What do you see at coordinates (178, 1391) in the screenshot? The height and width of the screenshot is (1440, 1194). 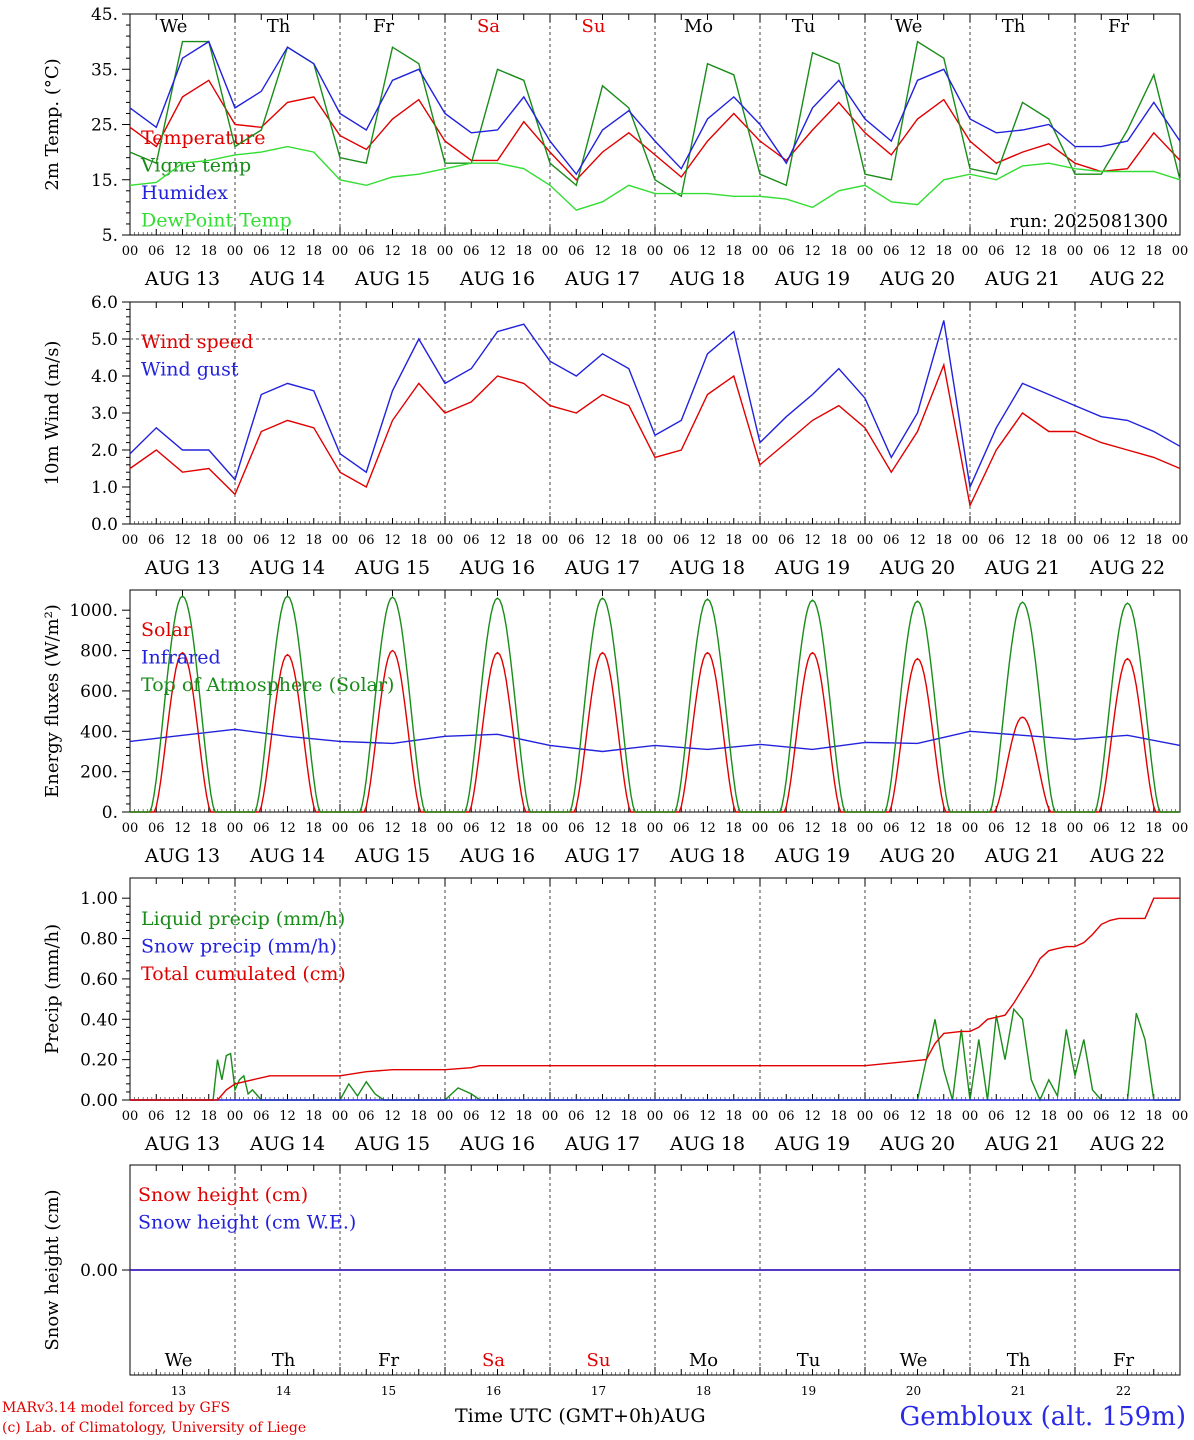 I see `day-number: 13` at bounding box center [178, 1391].